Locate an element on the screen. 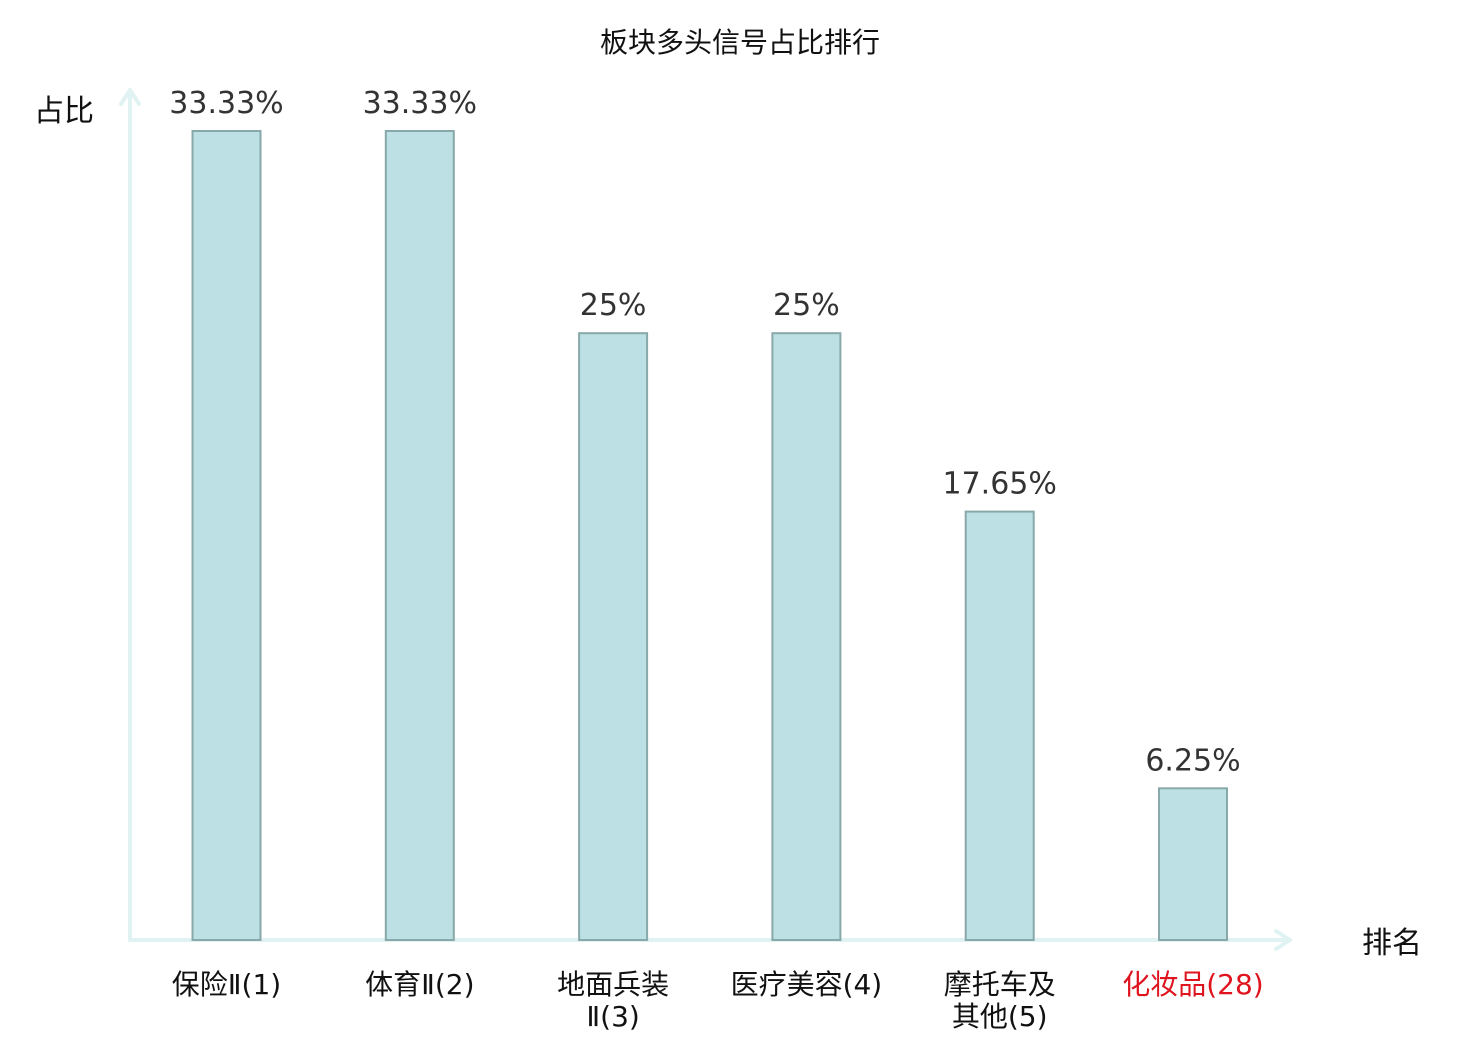 The height and width of the screenshot is (1044, 1480). category-label-3: 医疗美容(4) is located at coordinates (807, 984).